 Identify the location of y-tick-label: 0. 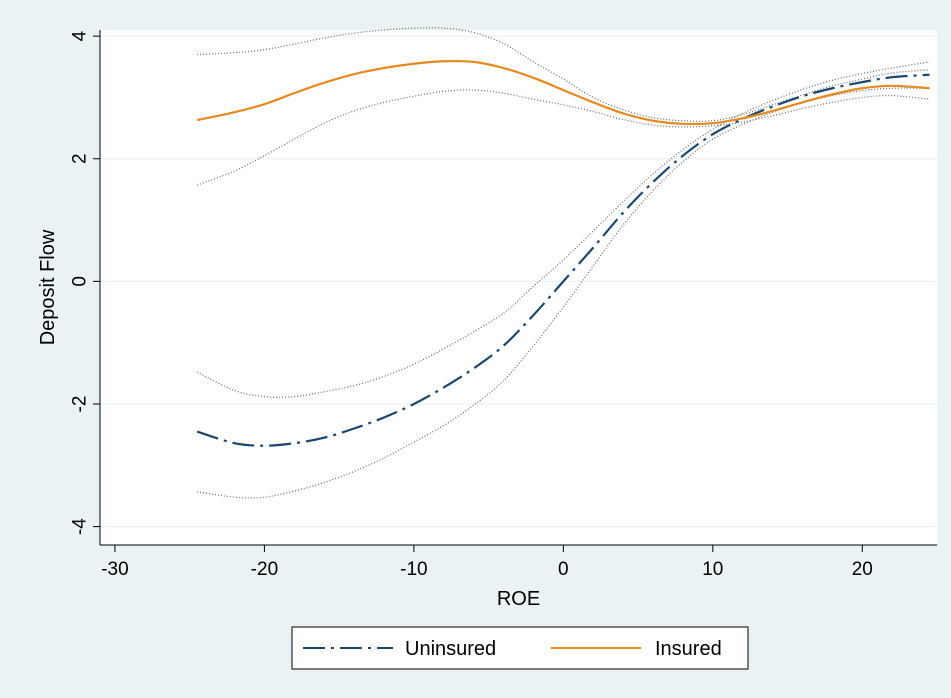
(80, 281).